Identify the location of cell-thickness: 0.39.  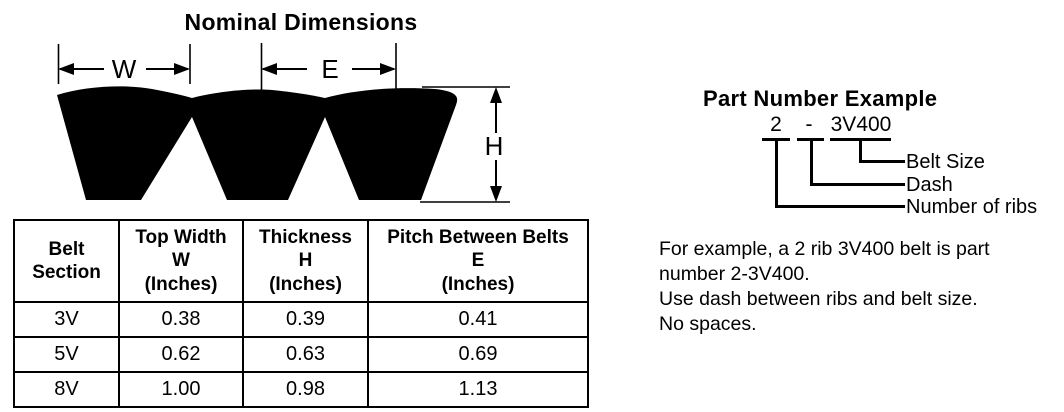
(305, 319).